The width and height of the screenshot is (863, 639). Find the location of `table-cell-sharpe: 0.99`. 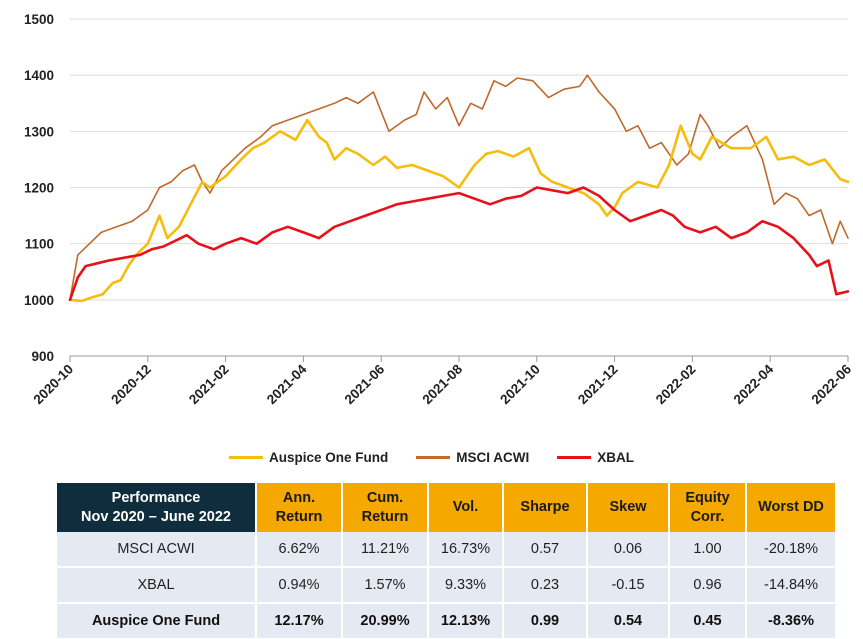

table-cell-sharpe: 0.99 is located at coordinates (545, 620).